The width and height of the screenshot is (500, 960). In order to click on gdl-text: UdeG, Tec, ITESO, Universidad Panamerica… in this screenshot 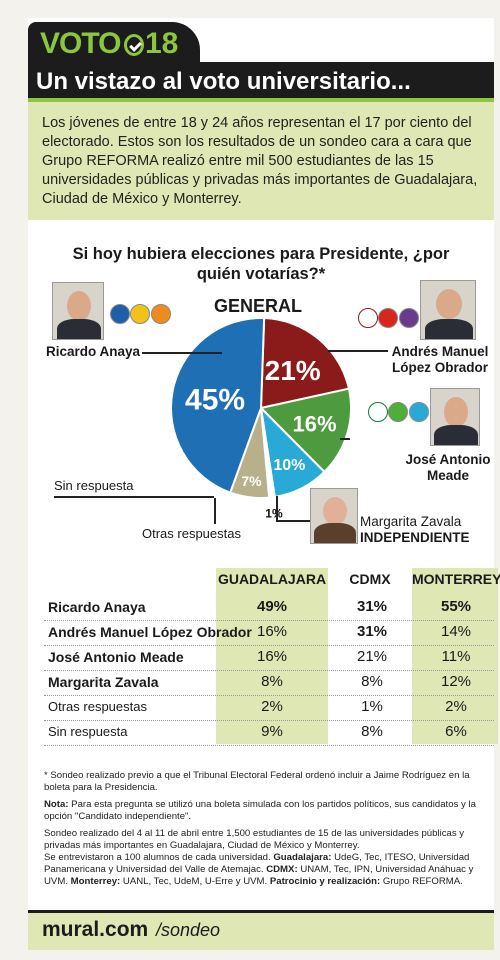, I will do `click(257, 863)`.